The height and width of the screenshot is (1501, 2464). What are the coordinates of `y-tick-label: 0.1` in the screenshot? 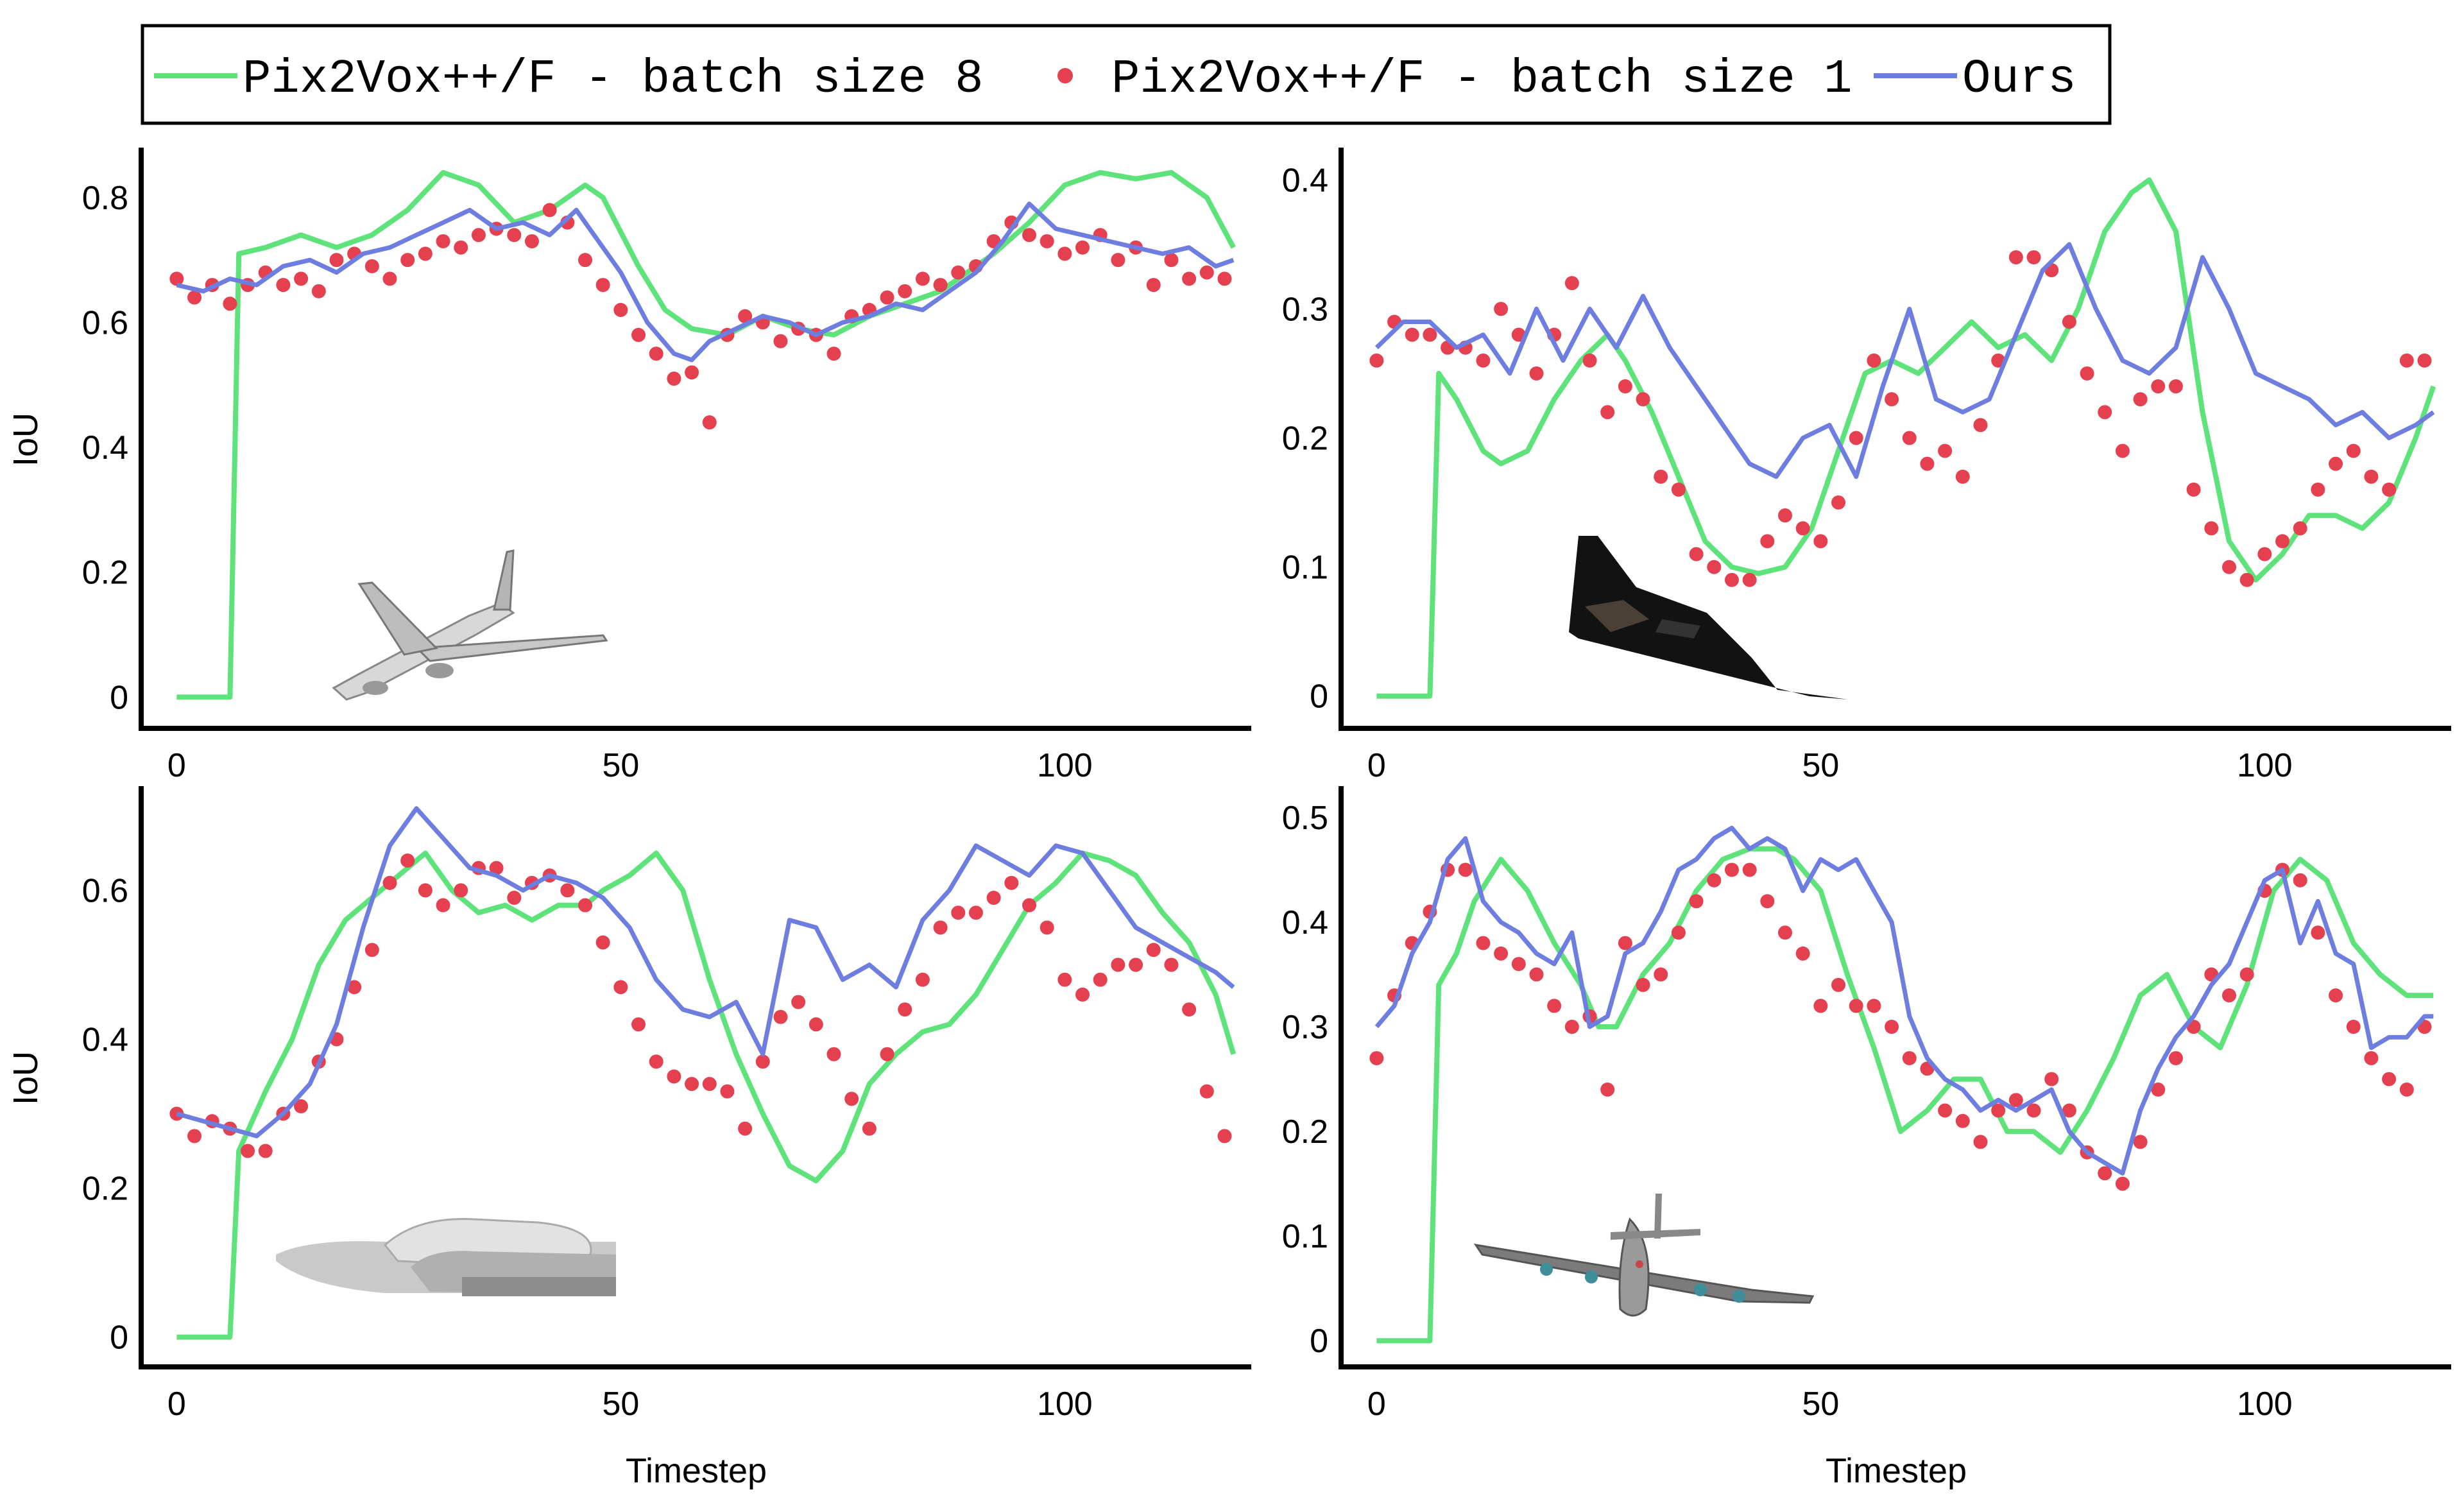 It's located at (1305, 568).